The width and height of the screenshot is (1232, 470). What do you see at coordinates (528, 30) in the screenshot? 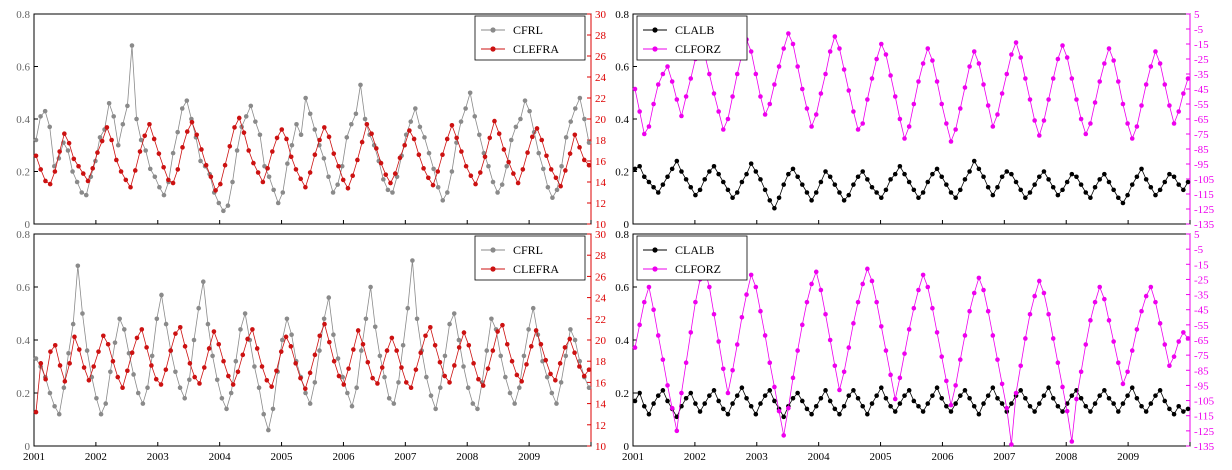
I see `legend-entry-cfrl: CFRL` at bounding box center [528, 30].